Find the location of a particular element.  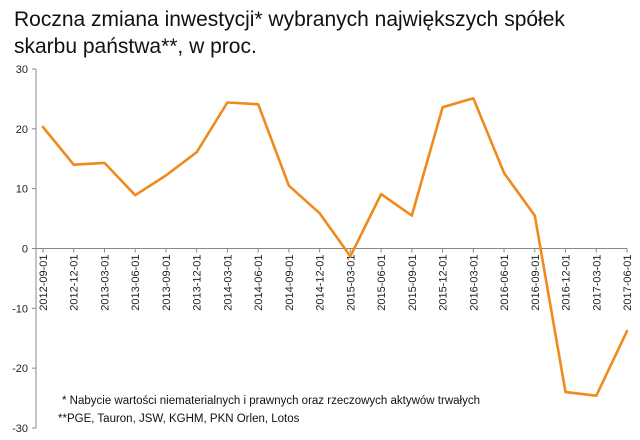

x-tick-label: 2013-12-01 is located at coordinates (198, 283).